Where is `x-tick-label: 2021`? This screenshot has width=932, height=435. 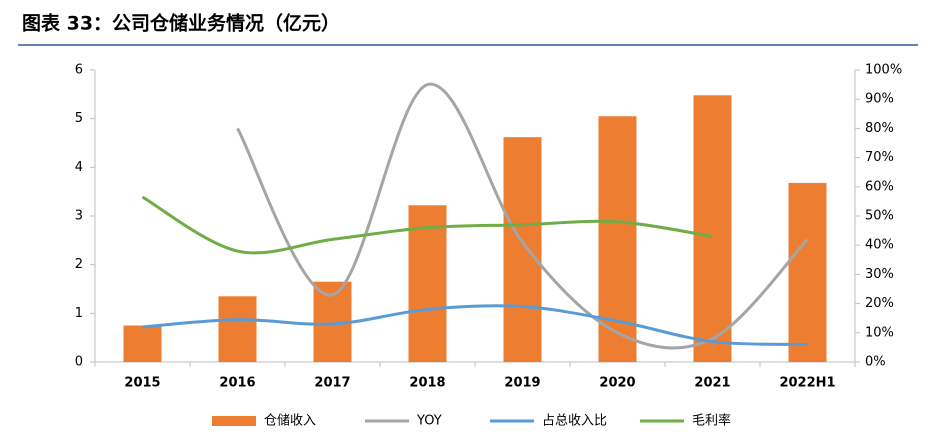
x-tick-label: 2021 is located at coordinates (712, 383).